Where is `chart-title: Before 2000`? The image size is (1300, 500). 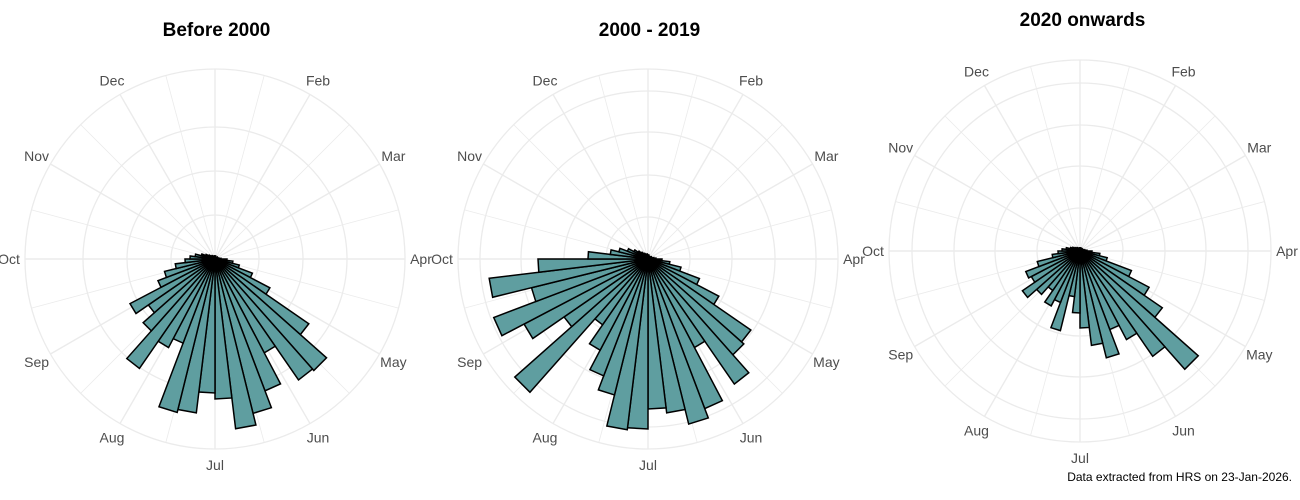
chart-title: Before 2000 is located at coordinates (216, 30).